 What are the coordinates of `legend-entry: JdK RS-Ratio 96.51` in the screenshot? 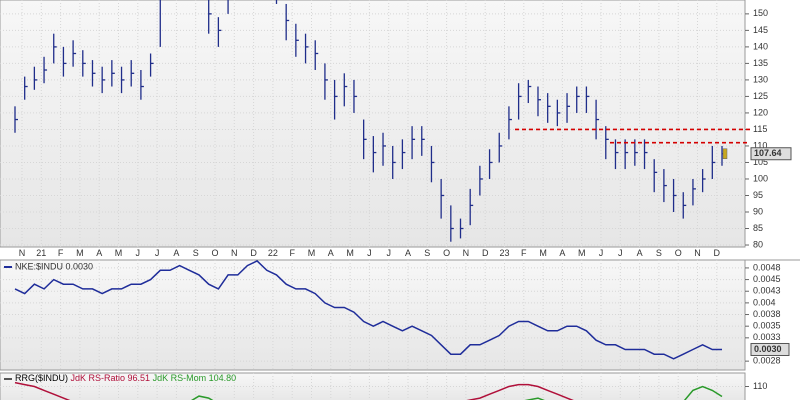 It's located at (111, 378).